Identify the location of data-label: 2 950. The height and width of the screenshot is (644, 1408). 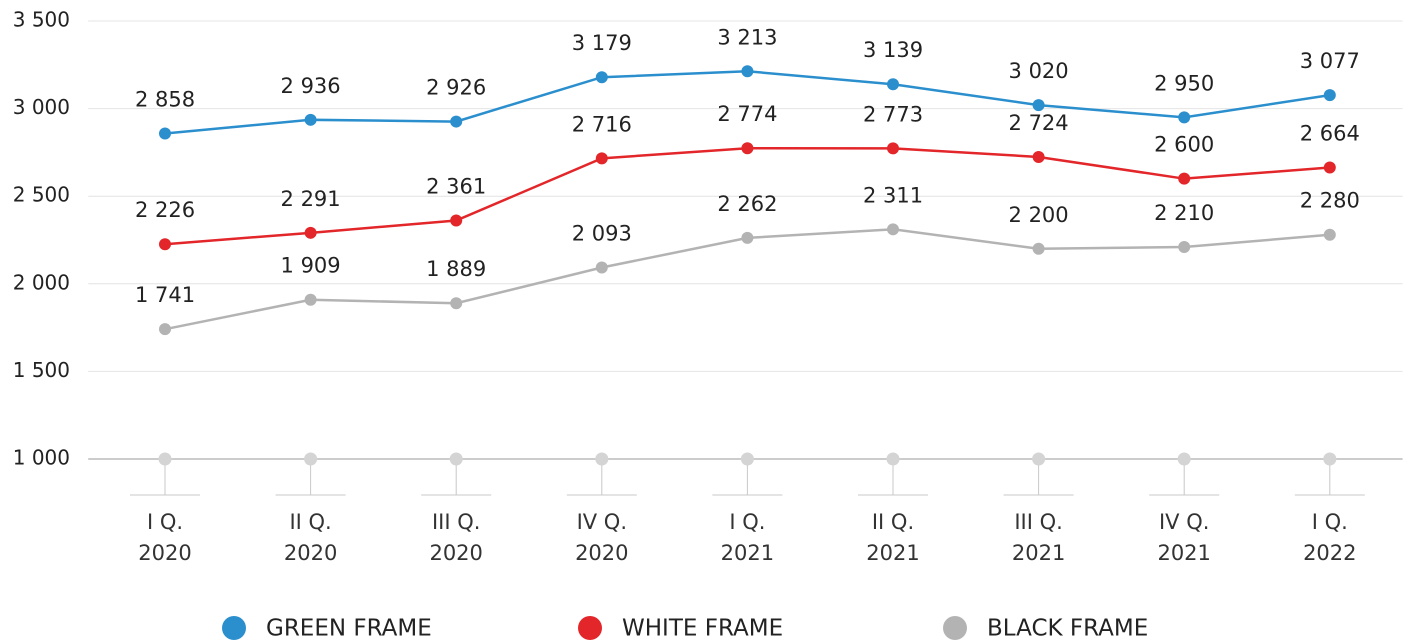
(1184, 83).